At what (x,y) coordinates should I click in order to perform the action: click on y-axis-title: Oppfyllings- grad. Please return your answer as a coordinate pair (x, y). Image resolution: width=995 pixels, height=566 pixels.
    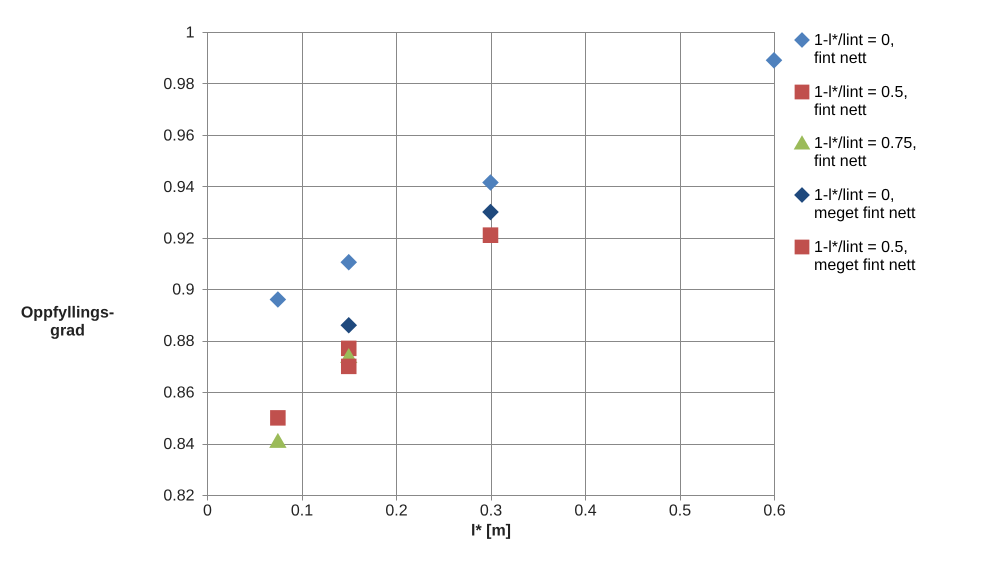
    Looking at the image, I should click on (67, 322).